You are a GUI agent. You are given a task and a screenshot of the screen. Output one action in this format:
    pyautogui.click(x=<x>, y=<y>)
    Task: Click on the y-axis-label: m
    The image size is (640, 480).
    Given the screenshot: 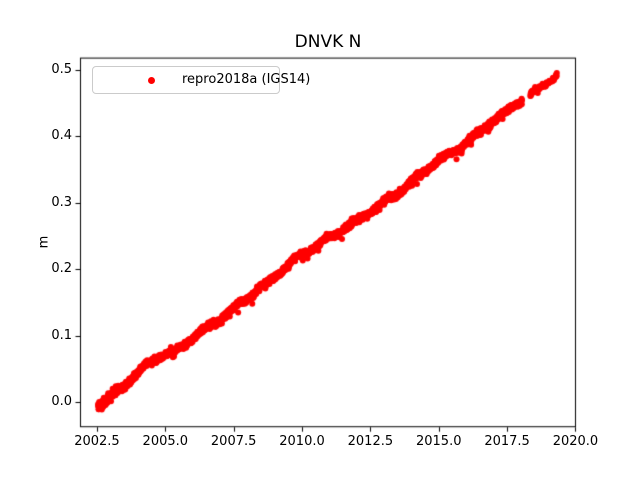 What is the action you would take?
    pyautogui.click(x=44, y=242)
    